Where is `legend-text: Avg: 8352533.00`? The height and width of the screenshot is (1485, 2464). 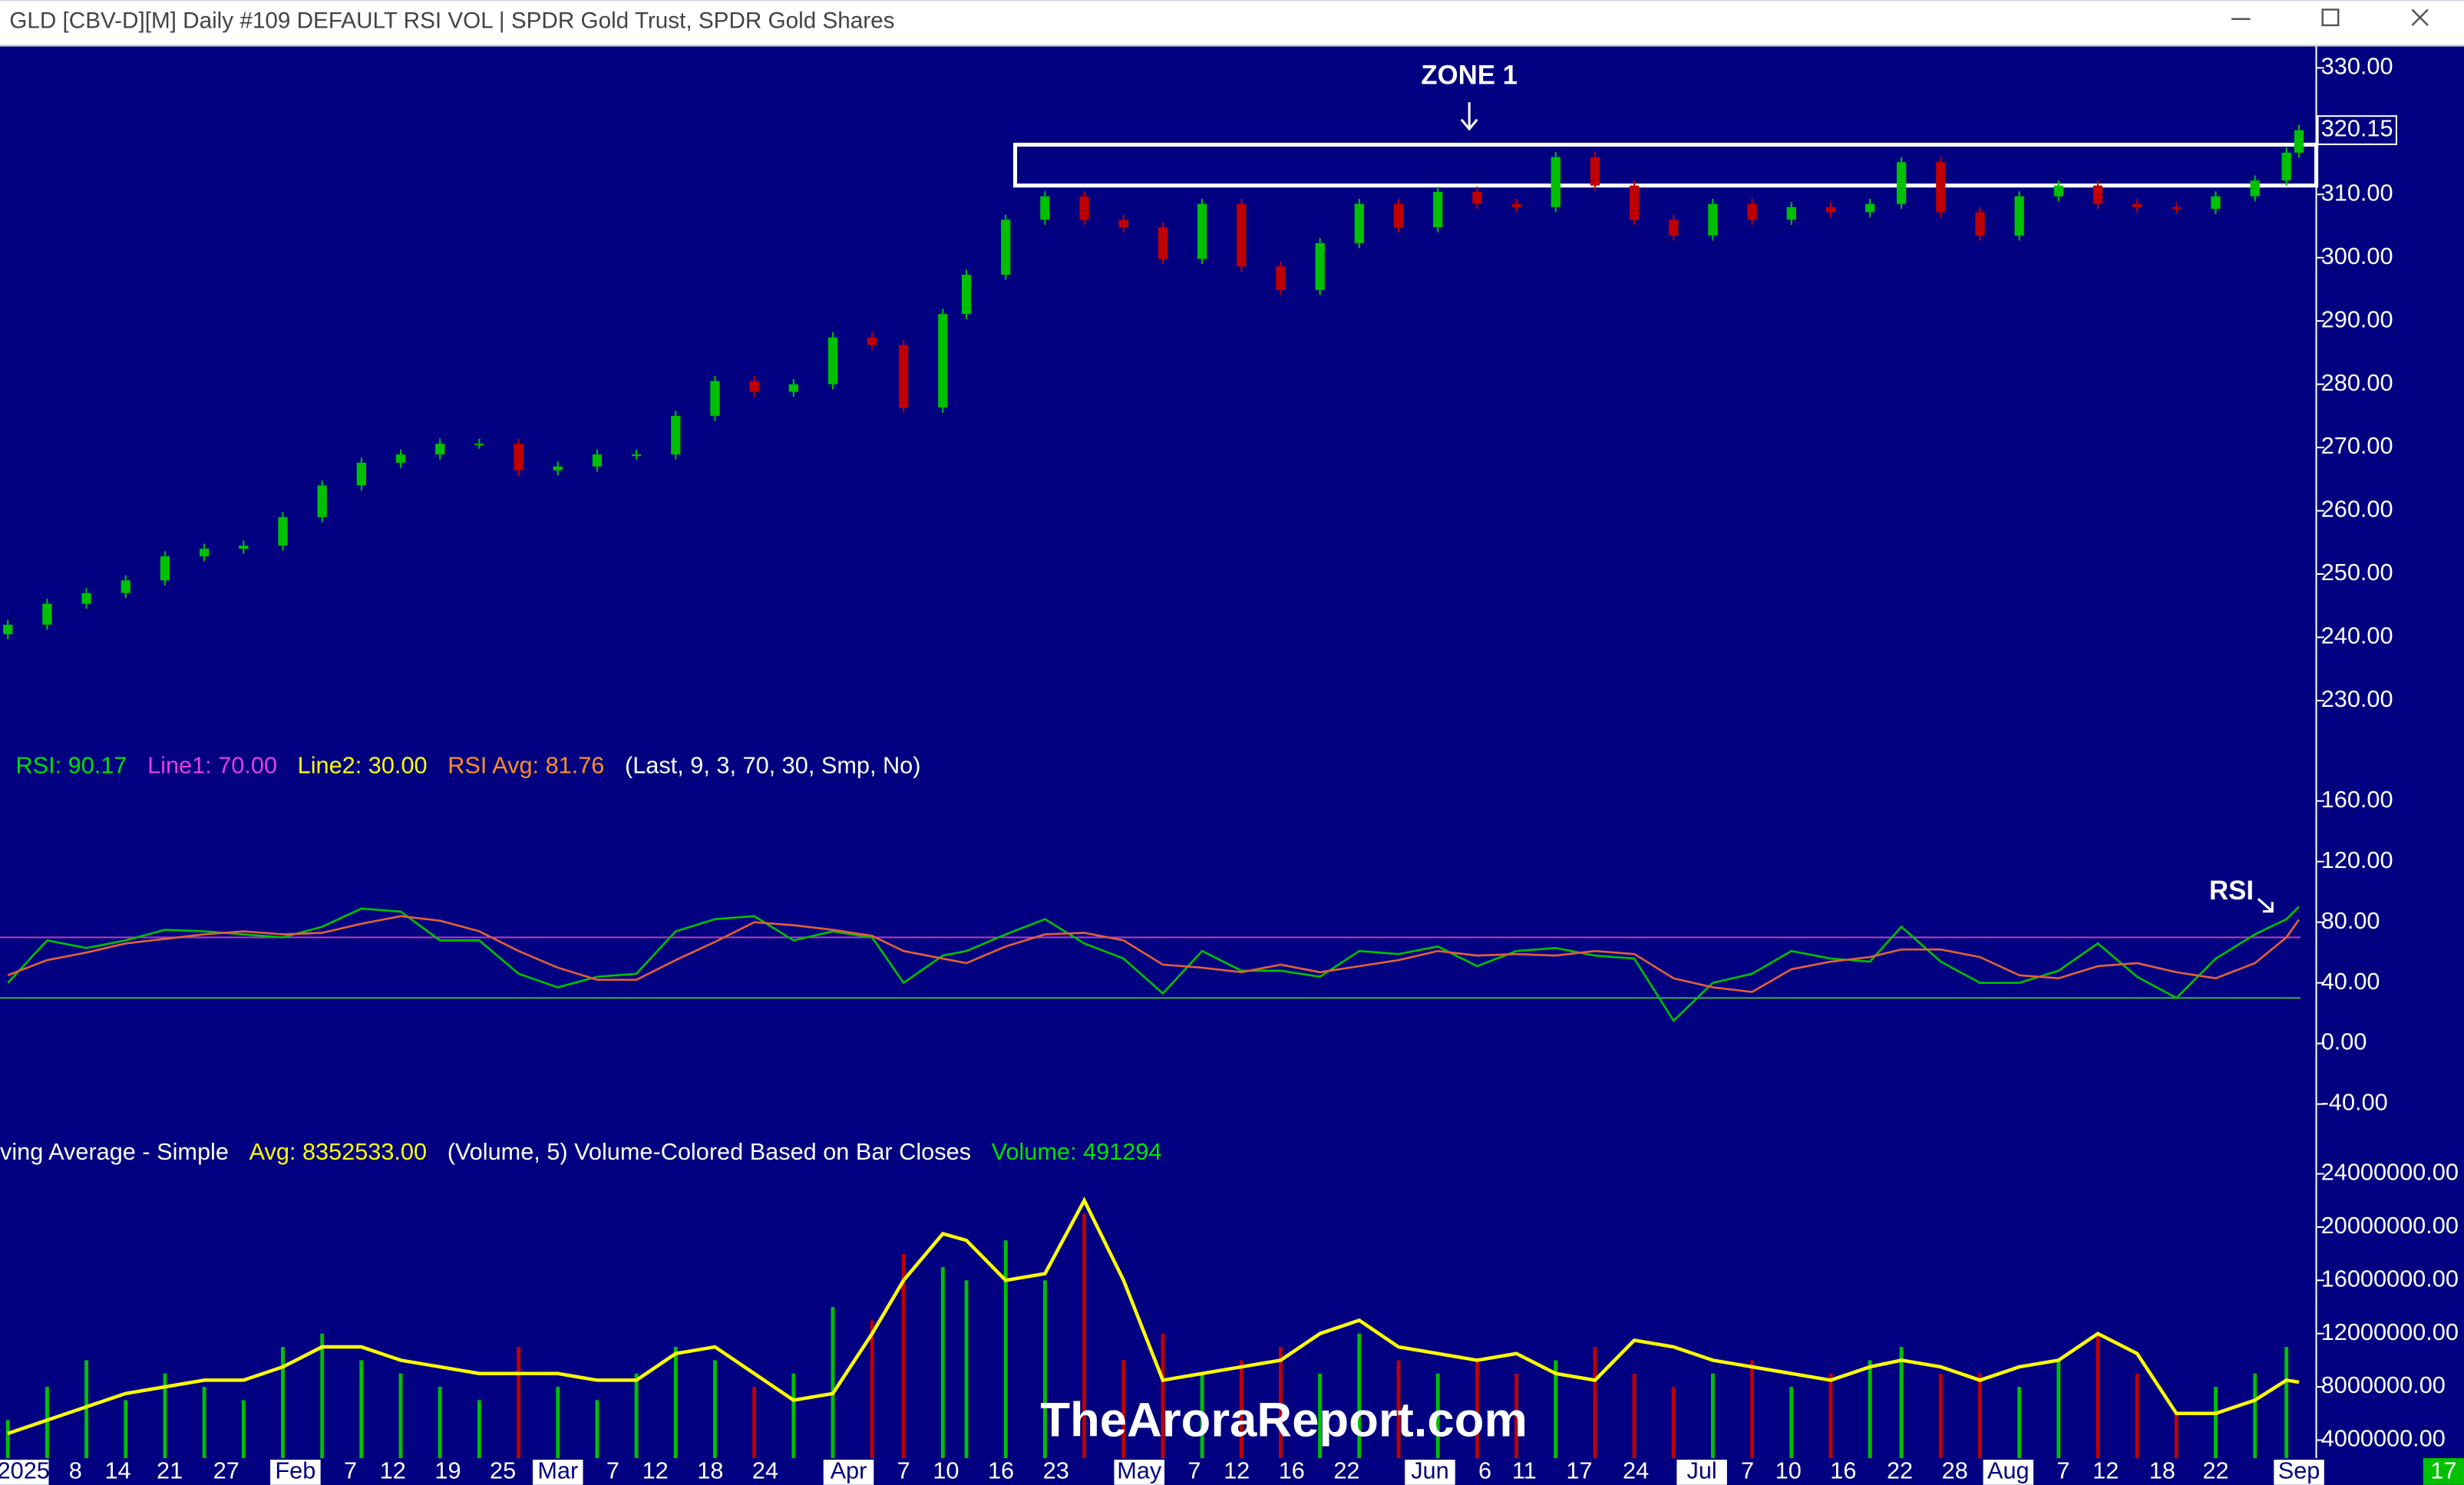
legend-text: Avg: 8352533.00 is located at coordinates (338, 1151).